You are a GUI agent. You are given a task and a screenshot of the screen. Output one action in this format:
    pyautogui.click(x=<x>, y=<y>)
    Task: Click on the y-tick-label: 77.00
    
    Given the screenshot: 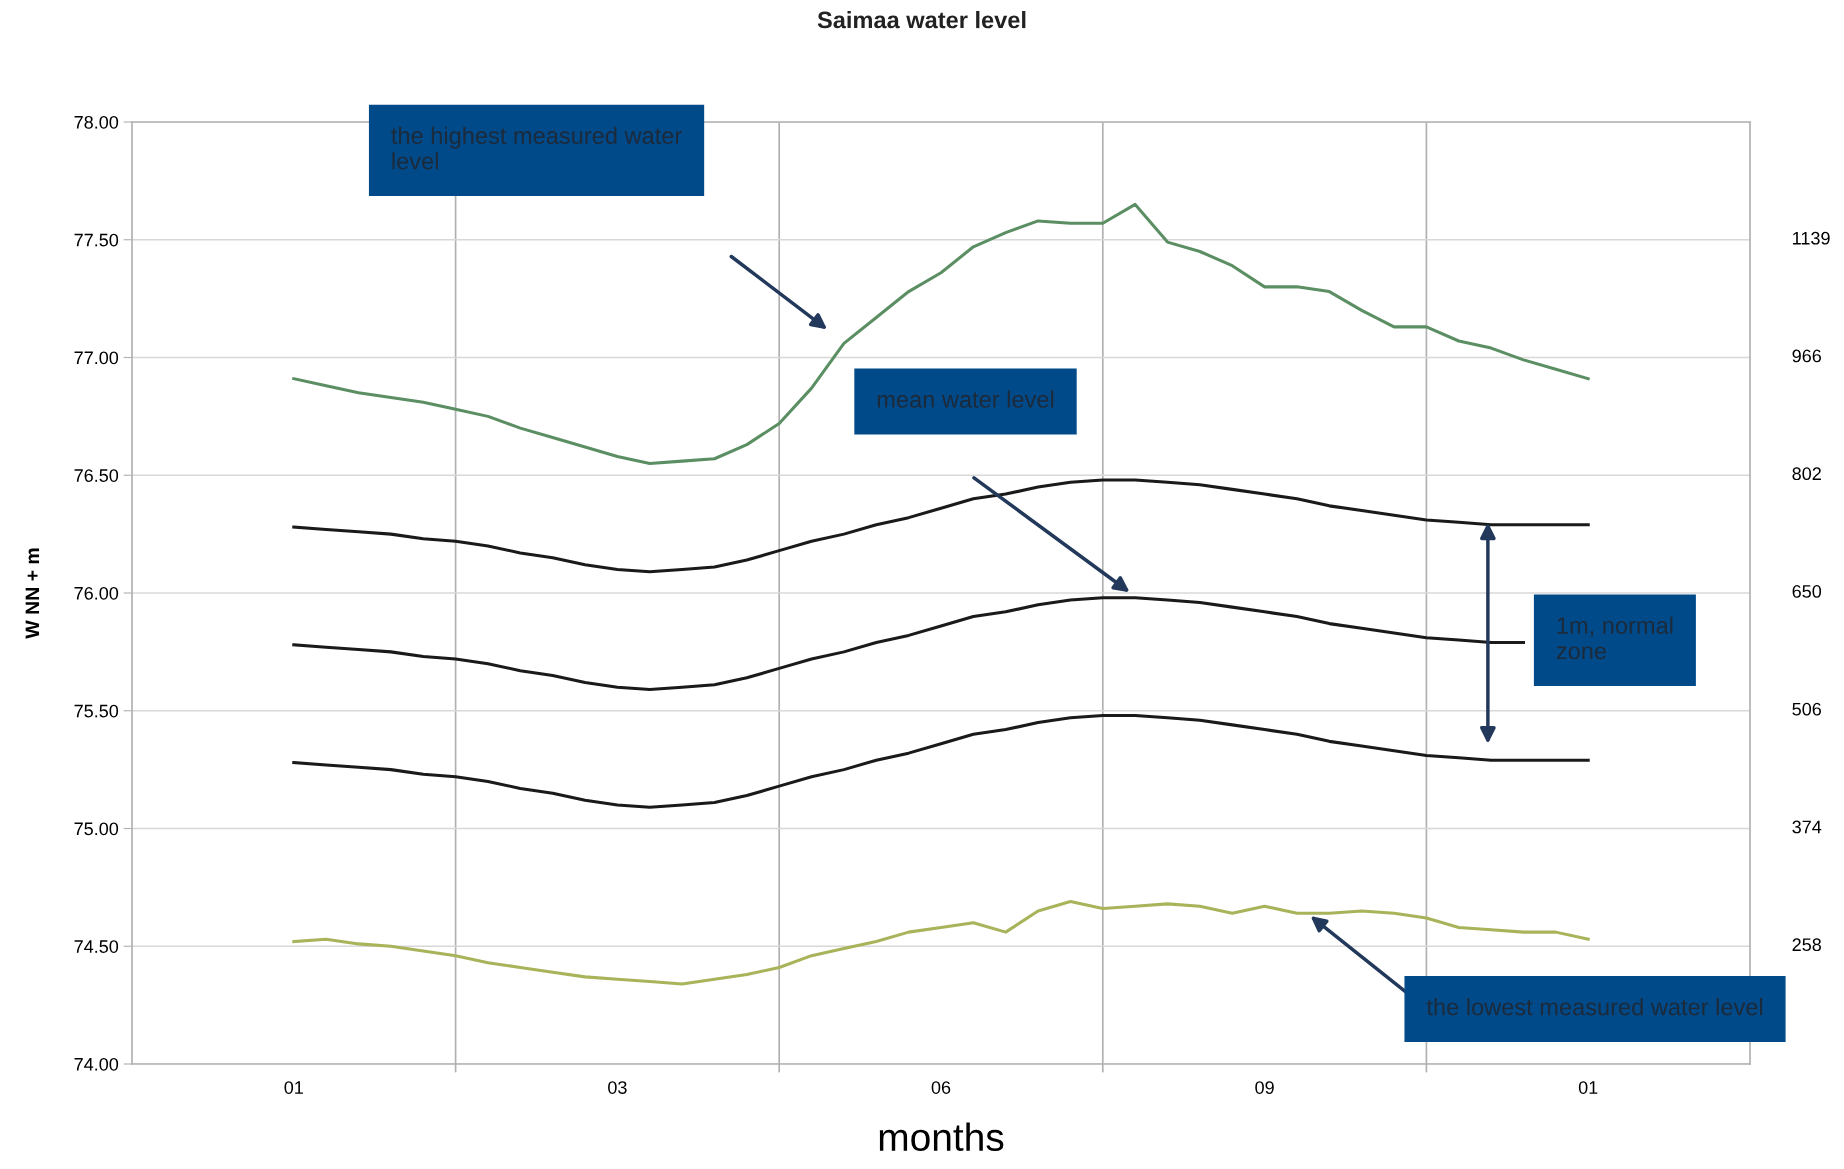 What is the action you would take?
    pyautogui.click(x=96, y=358)
    